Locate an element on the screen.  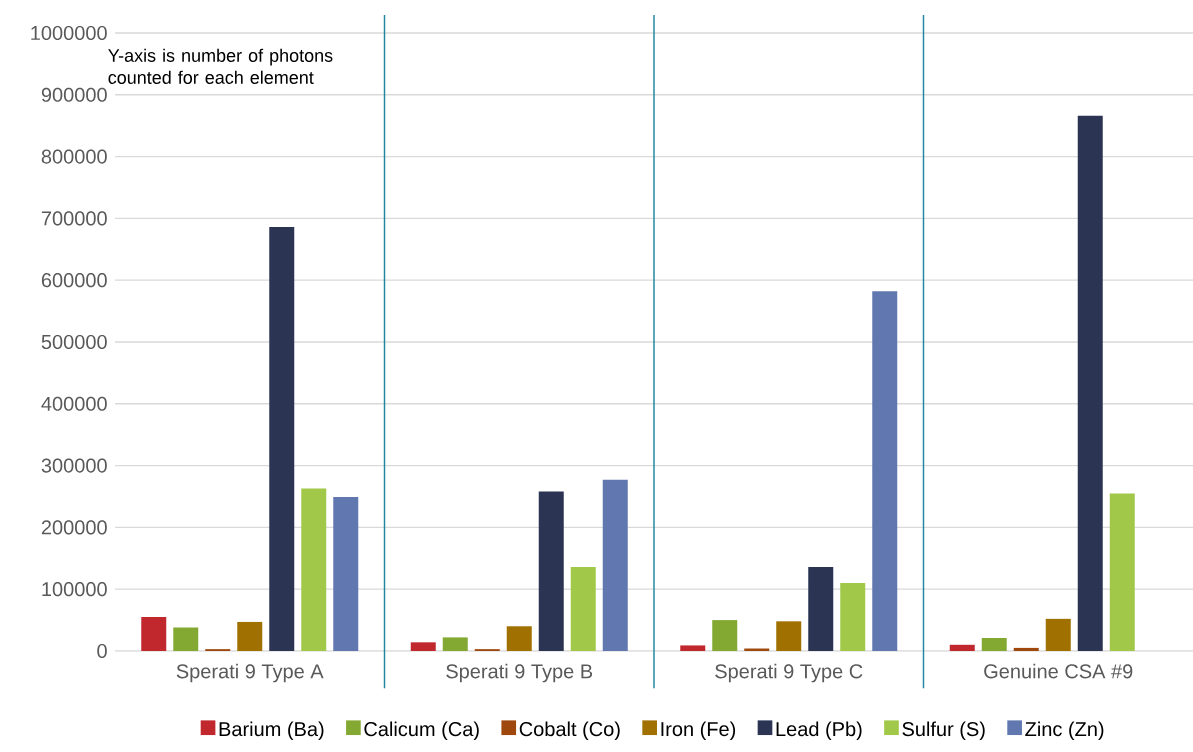
y-tick-label: 1000000 is located at coordinates (69, 33).